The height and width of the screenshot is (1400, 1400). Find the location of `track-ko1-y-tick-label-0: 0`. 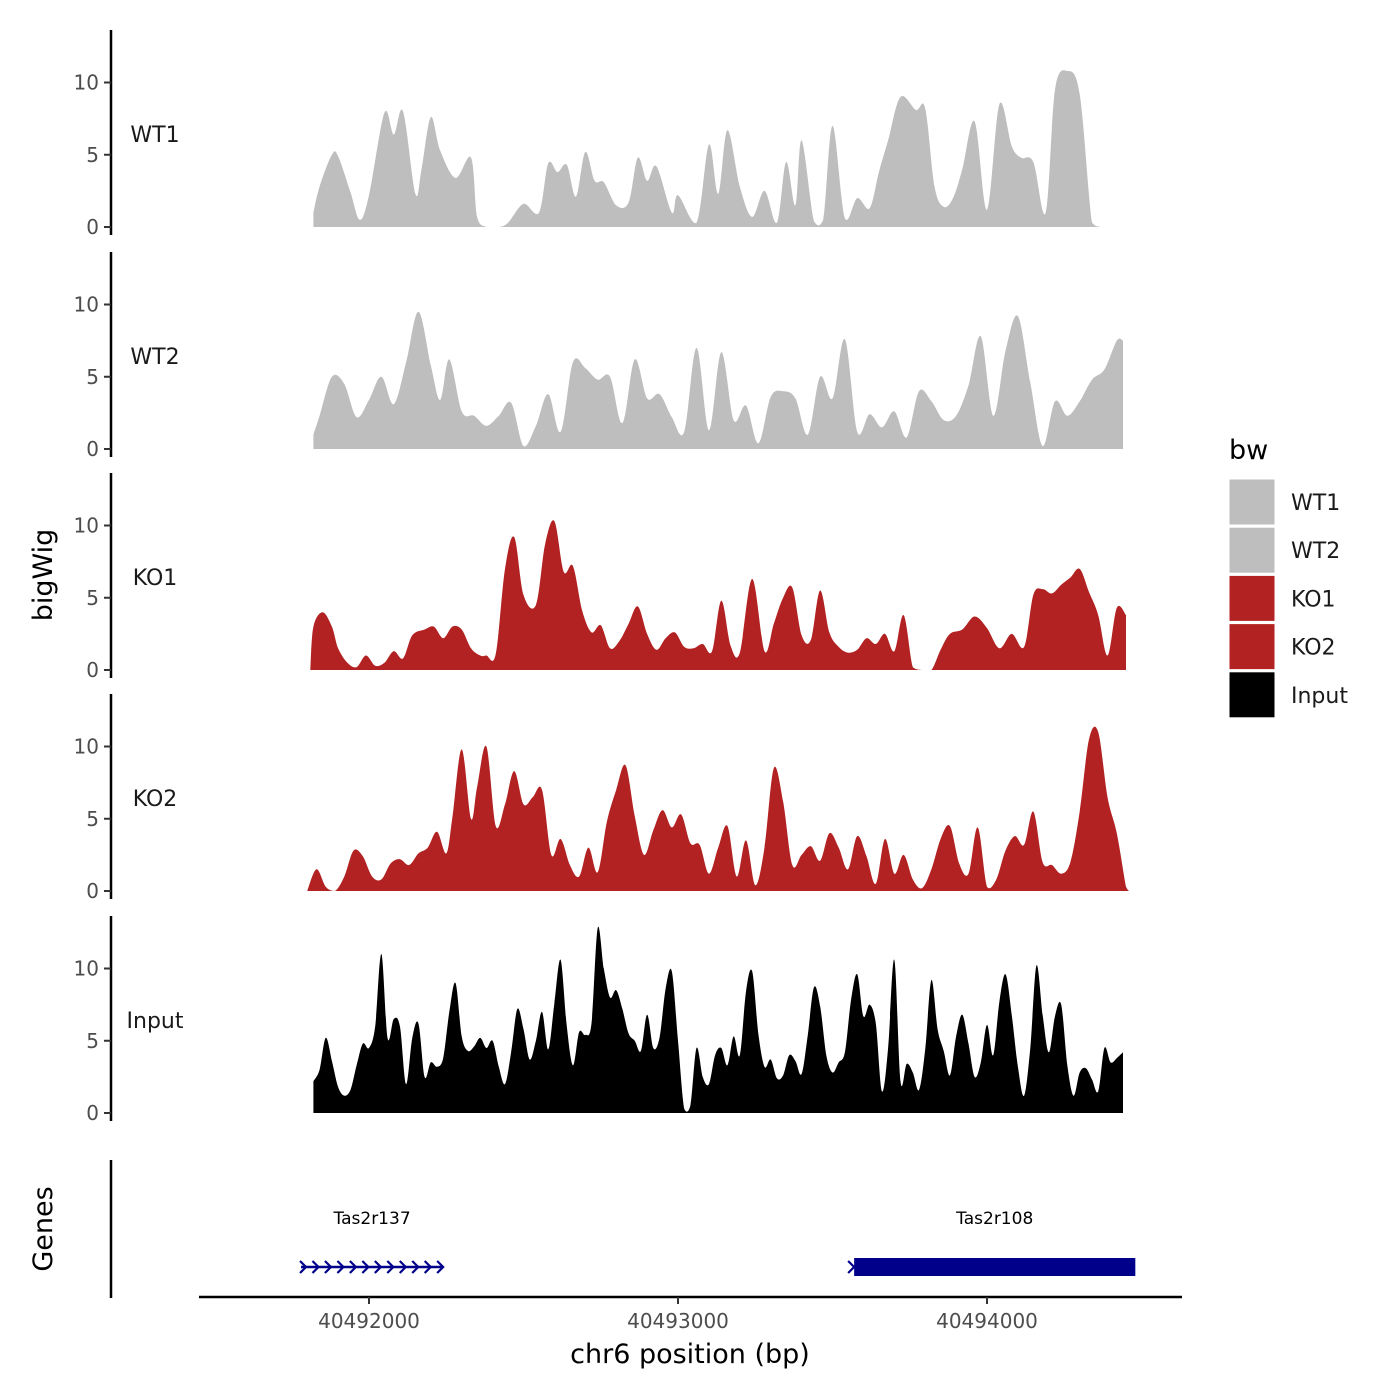

track-ko1-y-tick-label-0: 0 is located at coordinates (92, 670).